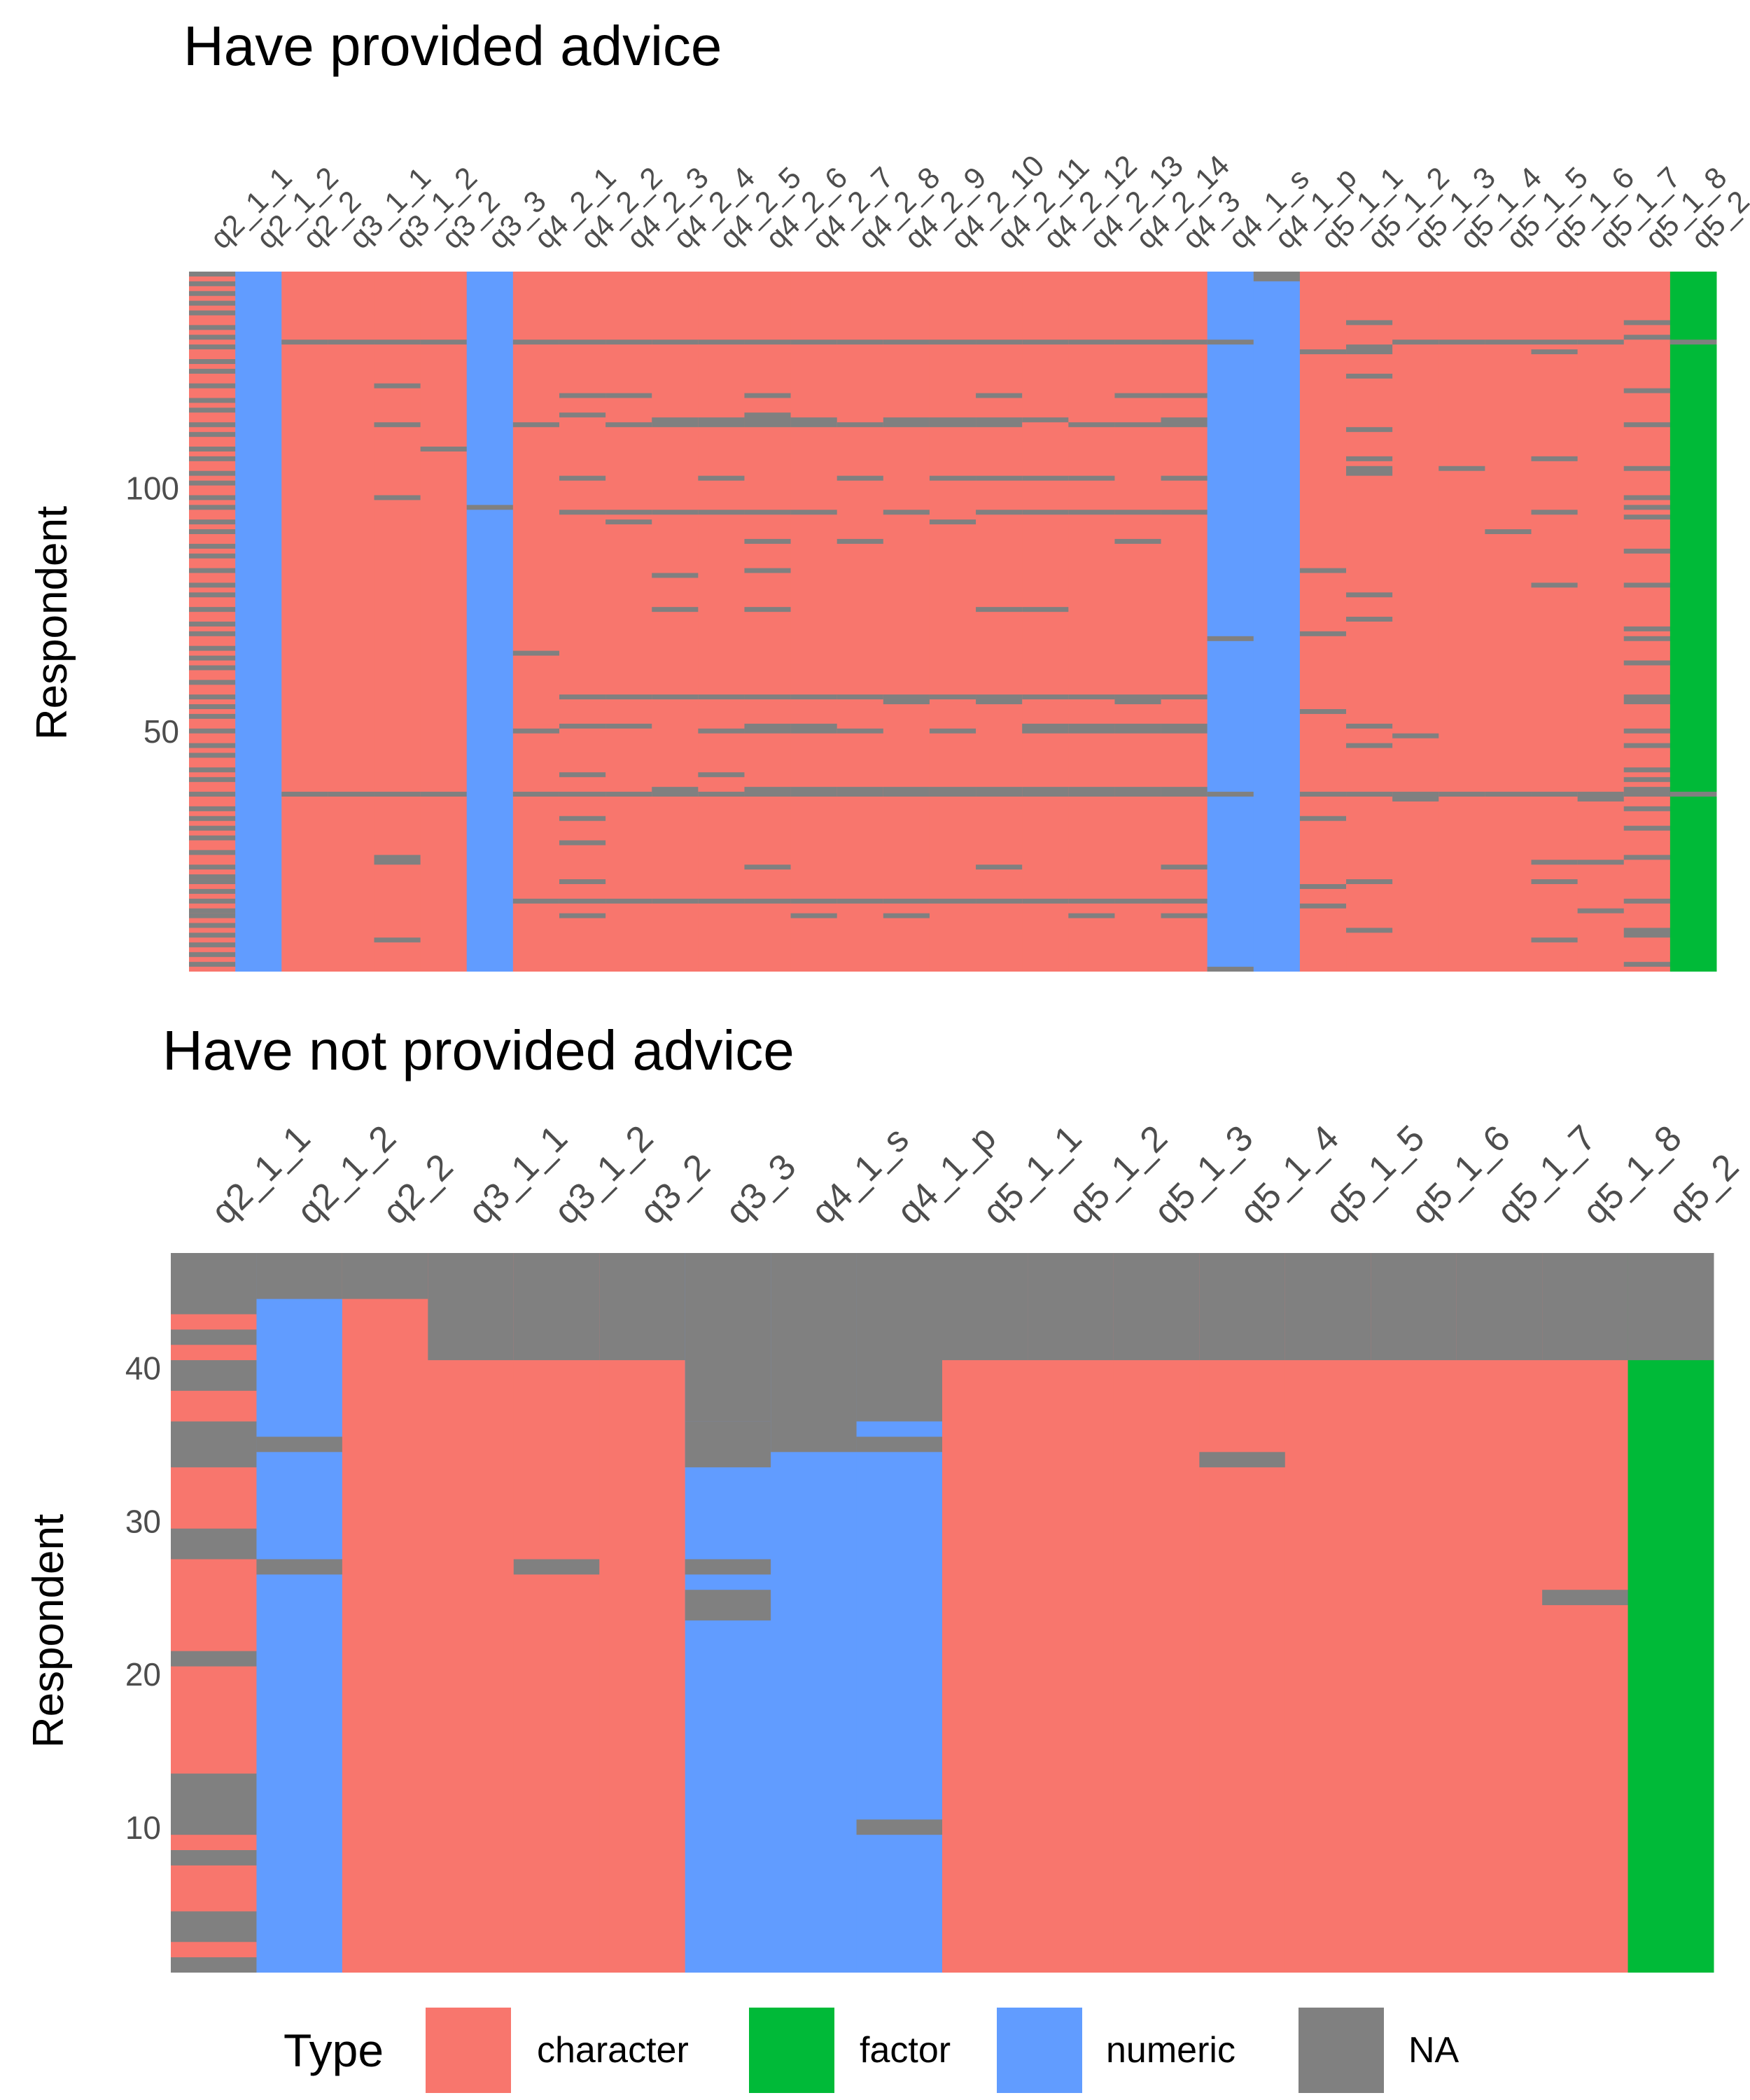 This screenshot has height=2100, width=1750. I want to click on y-tick-label: 20, so click(143, 1674).